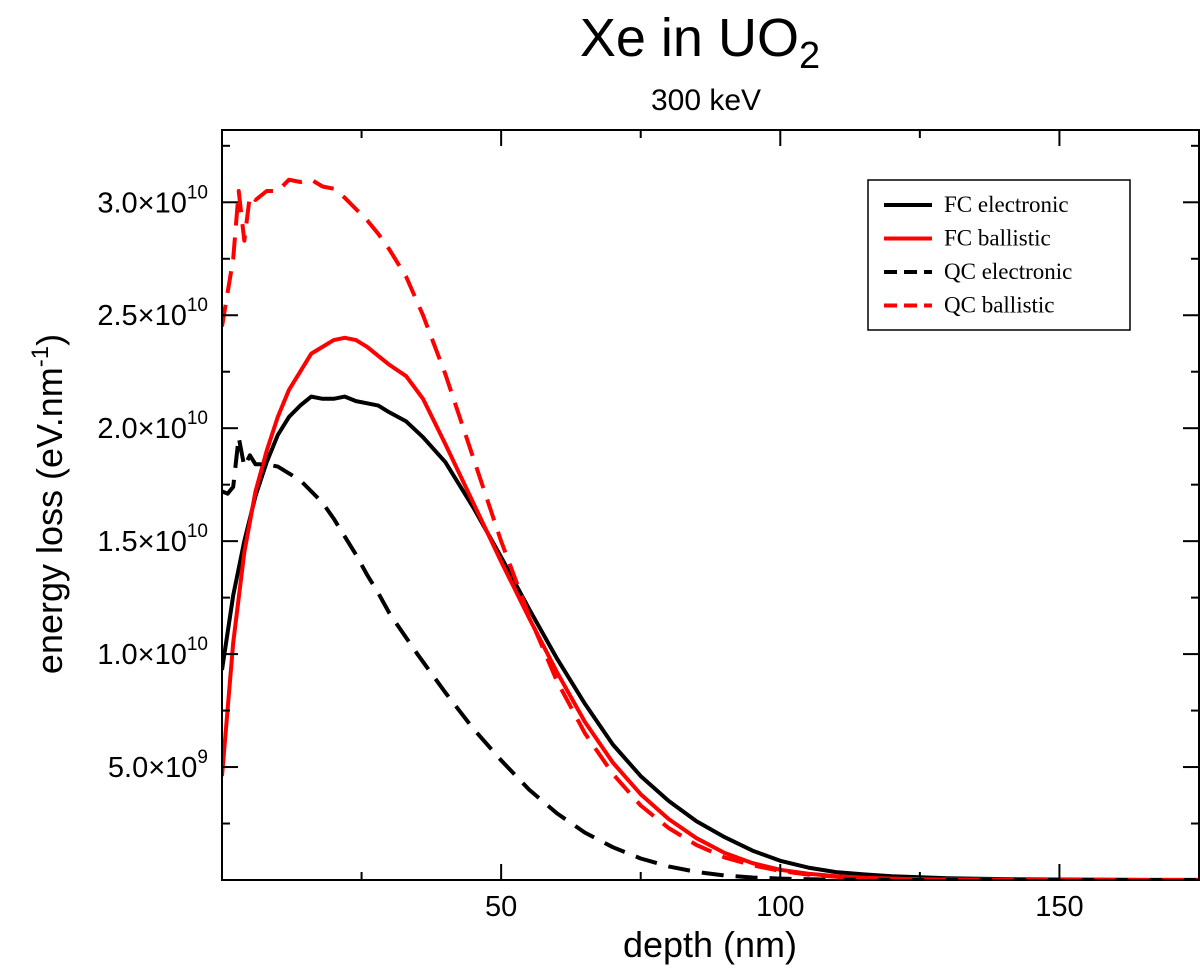  I want to click on x-tick-label: 50, so click(501, 907).